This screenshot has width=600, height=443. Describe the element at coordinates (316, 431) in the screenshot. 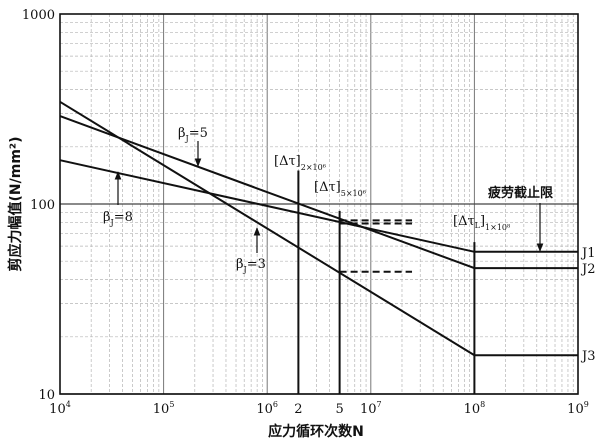

I see `x-axis-title: 应力循环次数N` at that location.